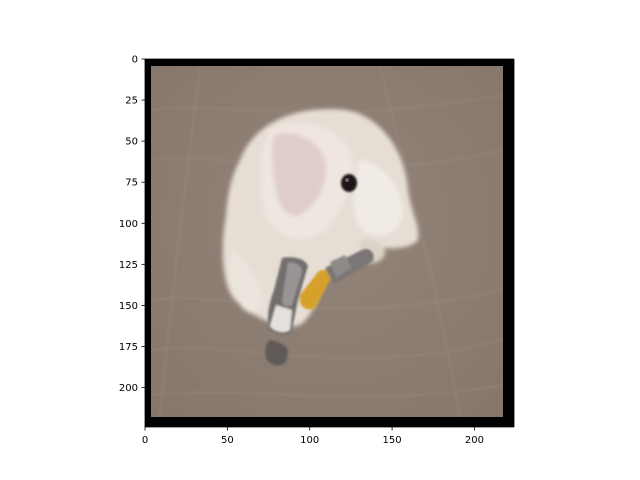  What do you see at coordinates (145, 440) in the screenshot?
I see `x-tick-label: 0` at bounding box center [145, 440].